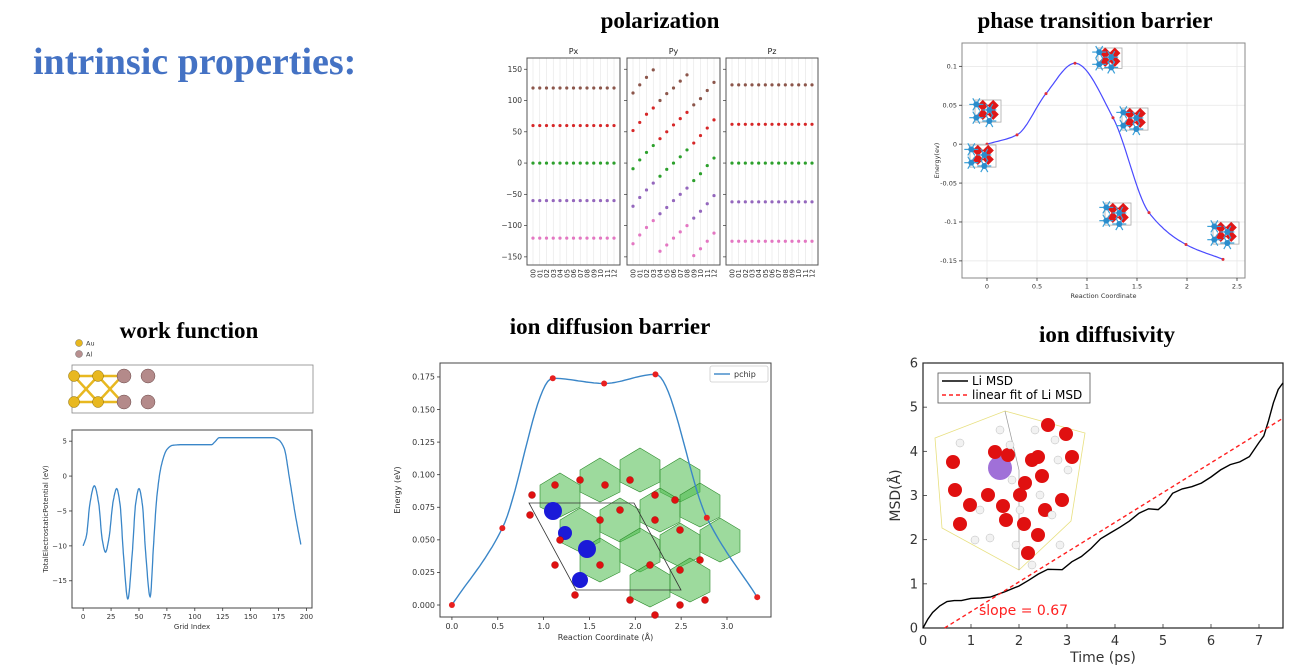 This screenshot has width=1299, height=666. I want to click on x-tick-label: 04, so click(759, 272).